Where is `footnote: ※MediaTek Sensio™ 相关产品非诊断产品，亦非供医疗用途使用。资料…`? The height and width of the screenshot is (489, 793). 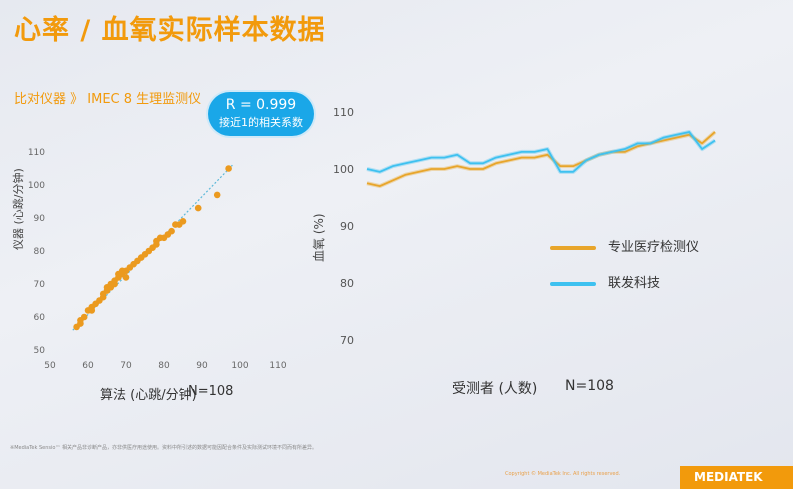 footnote: ※MediaTek Sensio™ 相关产品非诊断产品，亦非供医疗用途使用。资料… is located at coordinates (164, 448).